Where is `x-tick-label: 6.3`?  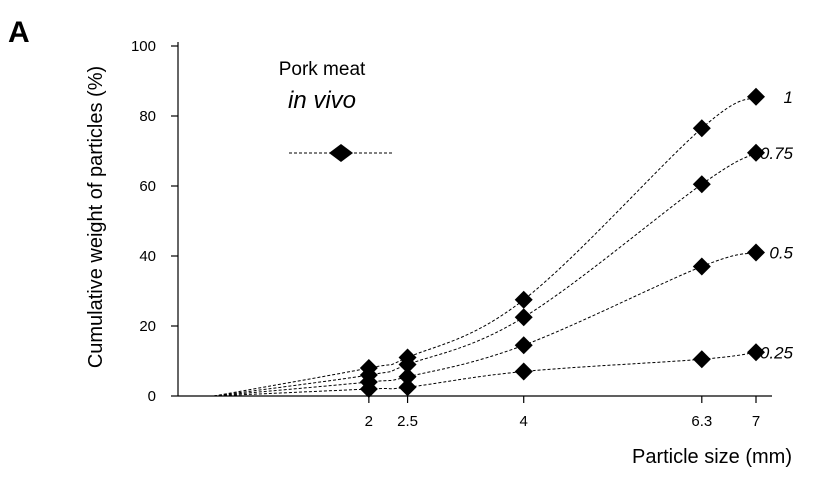 x-tick-label: 6.3 is located at coordinates (701, 421).